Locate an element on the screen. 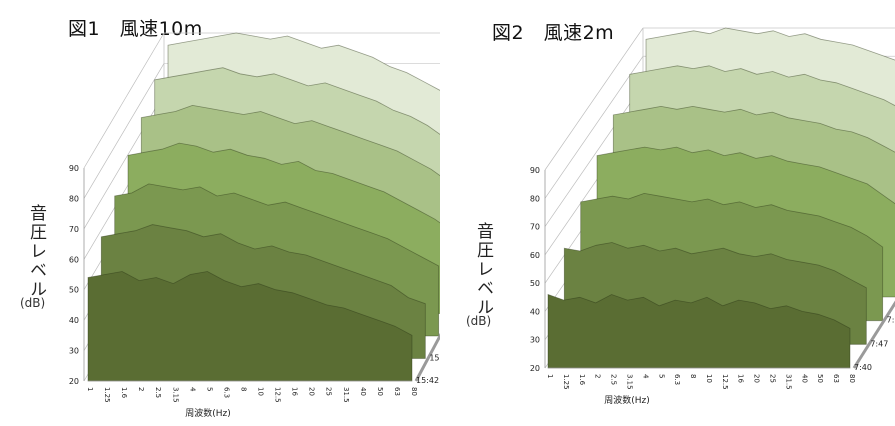 Image resolution: width=895 pixels, height=426 pixels. chart-title-1: 図1 風速10m is located at coordinates (135, 29).